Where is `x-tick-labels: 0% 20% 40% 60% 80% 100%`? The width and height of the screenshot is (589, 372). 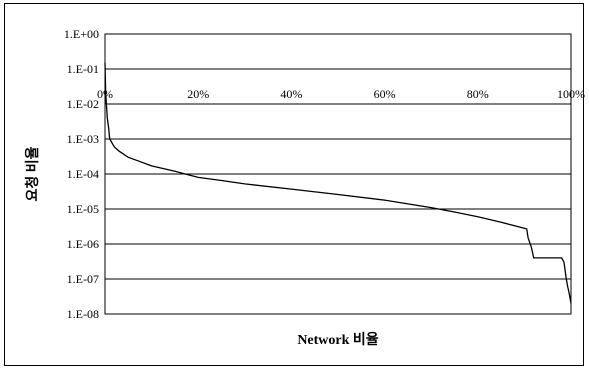
x-tick-labels: 0% 20% 40% 60% 80% 100% is located at coordinates (341, 94).